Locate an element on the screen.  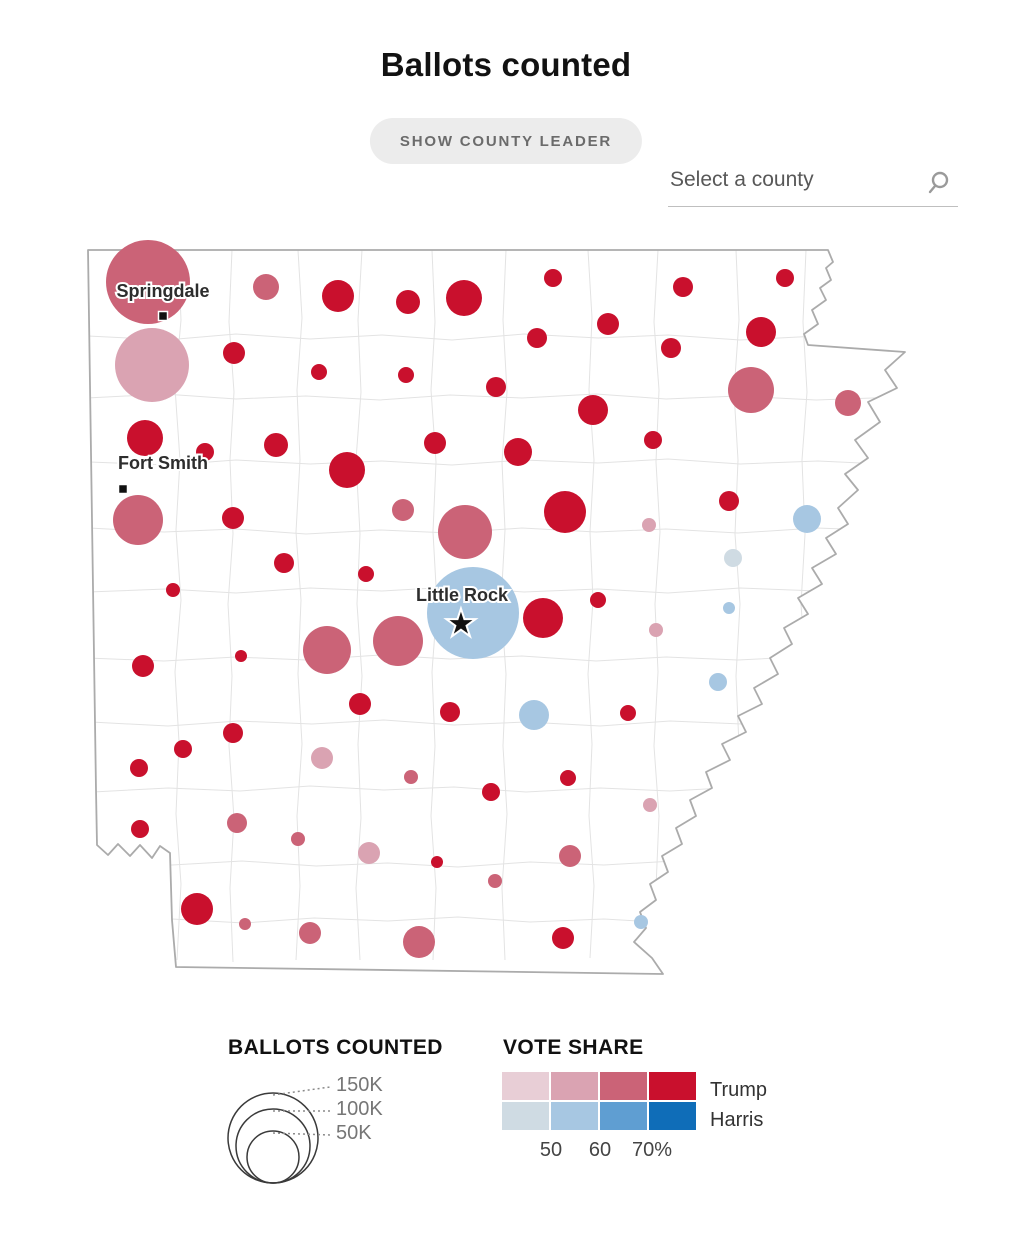
county-search is located at coordinates (813, 186).